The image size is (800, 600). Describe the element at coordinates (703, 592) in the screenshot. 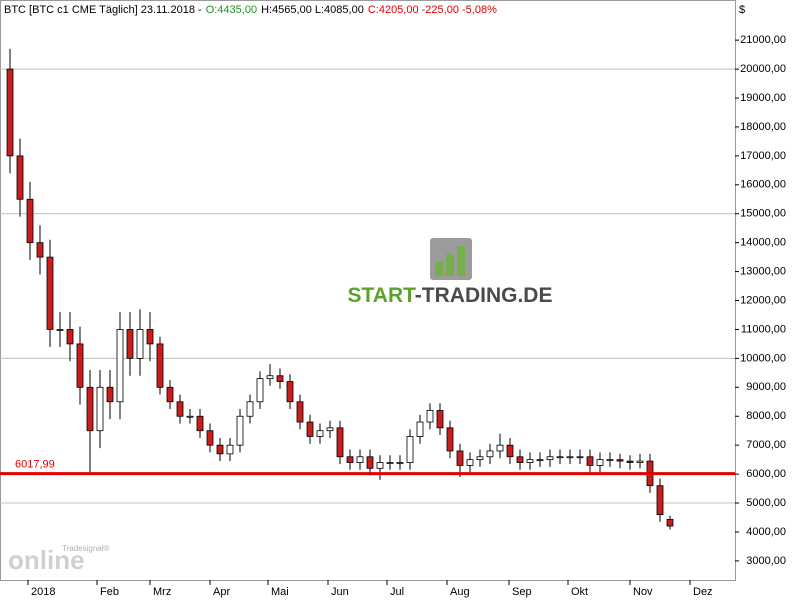

I see `x-tick-label: Dez` at that location.